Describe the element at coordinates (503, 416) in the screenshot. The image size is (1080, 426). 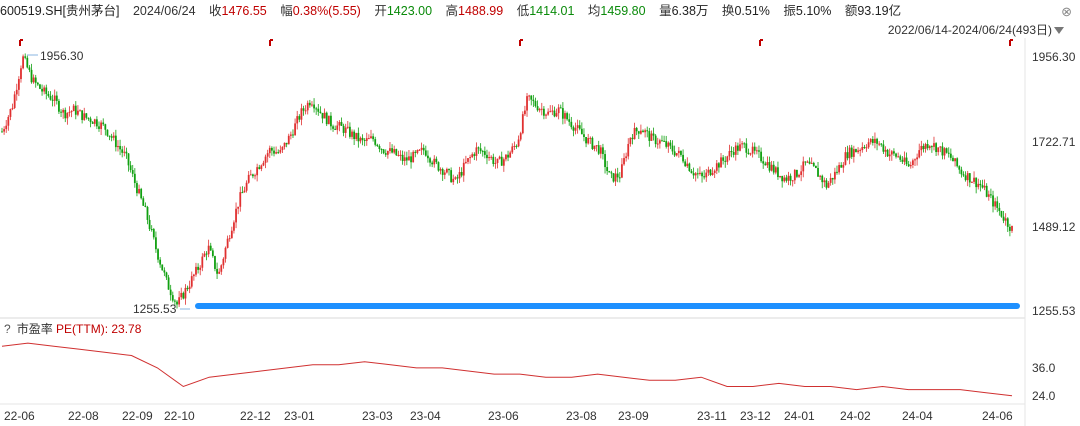
I see `x-tick-label-8: 23-06` at that location.